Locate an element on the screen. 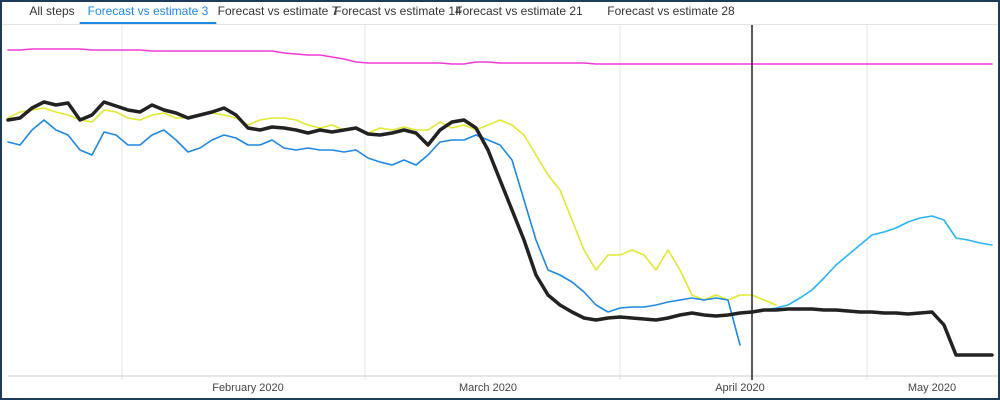 Image resolution: width=1000 pixels, height=405 pixels. x-tick-label: May 2020 is located at coordinates (932, 388).